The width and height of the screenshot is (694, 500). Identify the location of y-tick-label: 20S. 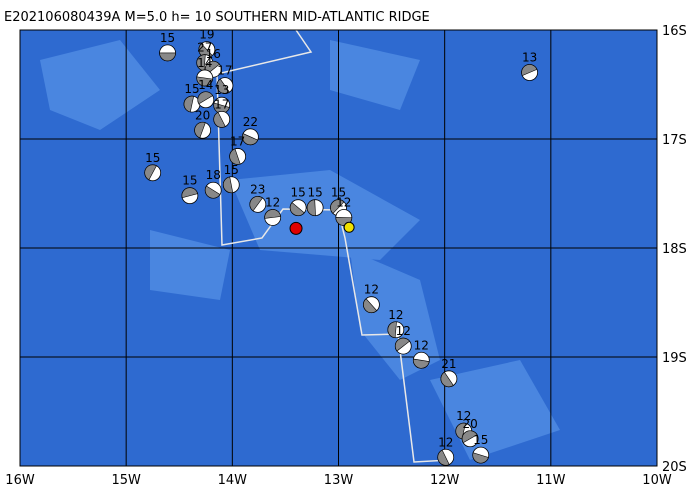
(674, 467).